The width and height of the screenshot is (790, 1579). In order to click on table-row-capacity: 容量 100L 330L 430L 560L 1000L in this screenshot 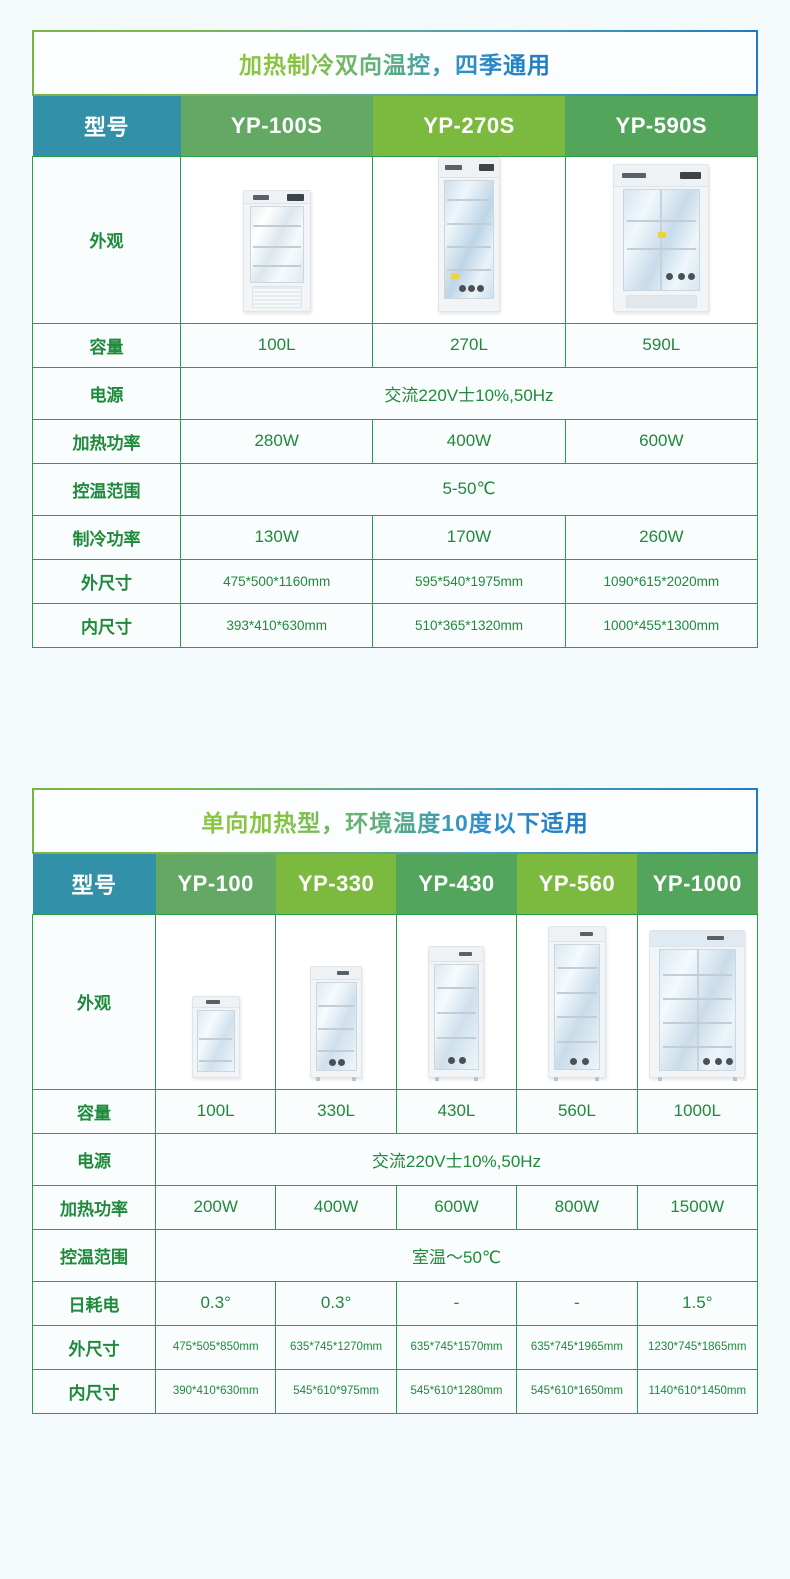, I will do `click(395, 1111)`.